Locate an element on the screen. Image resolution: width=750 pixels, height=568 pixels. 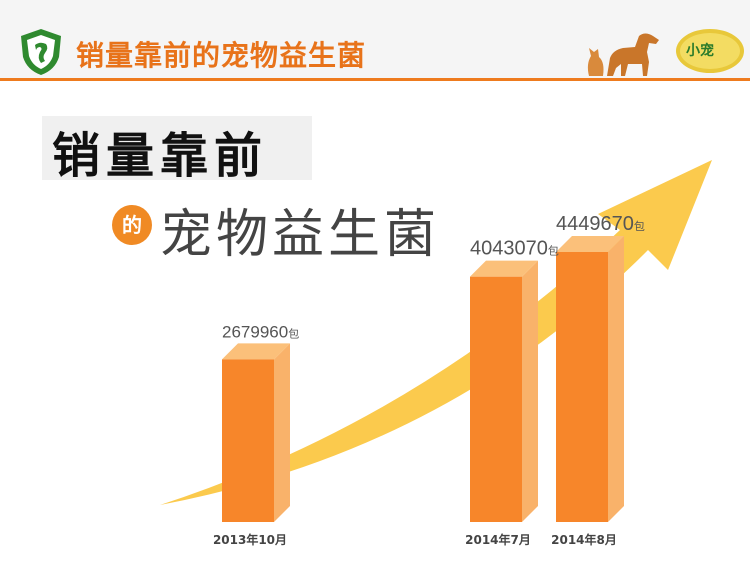
category-label: 2013年10月 is located at coordinates (250, 539).